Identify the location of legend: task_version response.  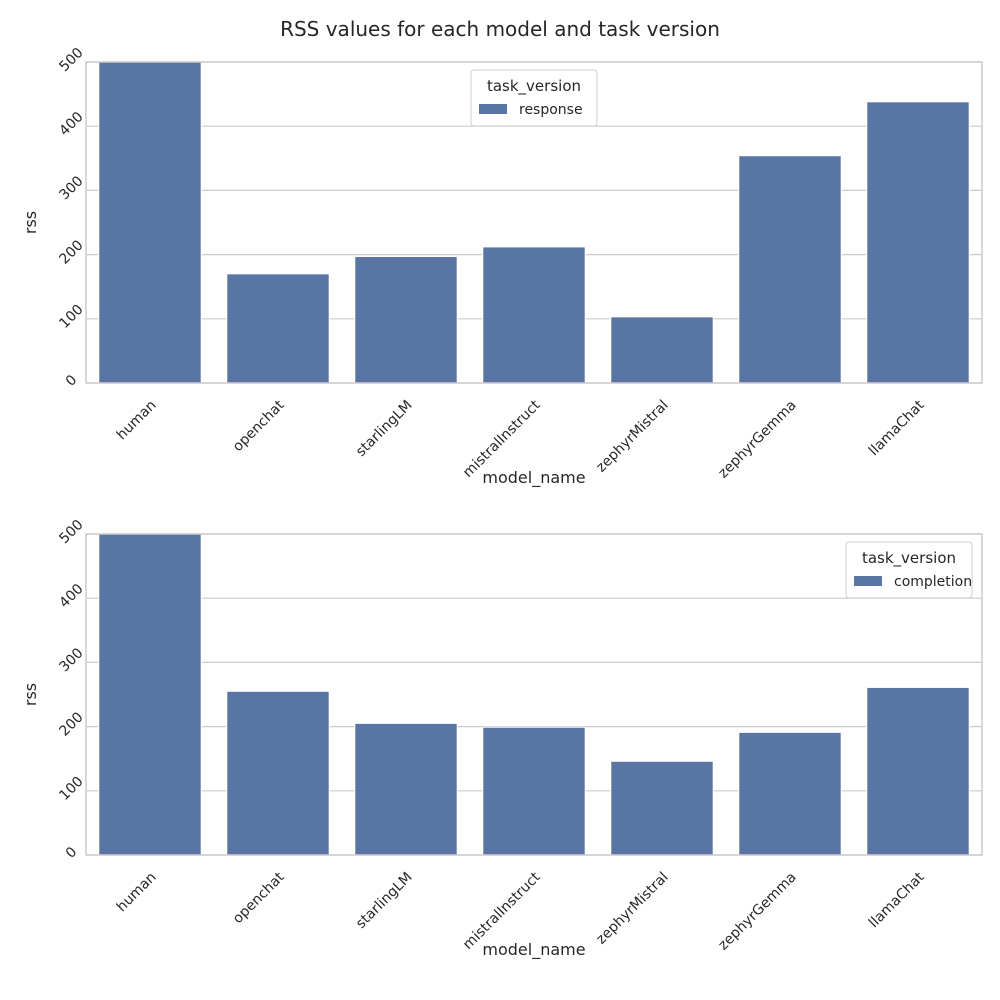
(534, 98).